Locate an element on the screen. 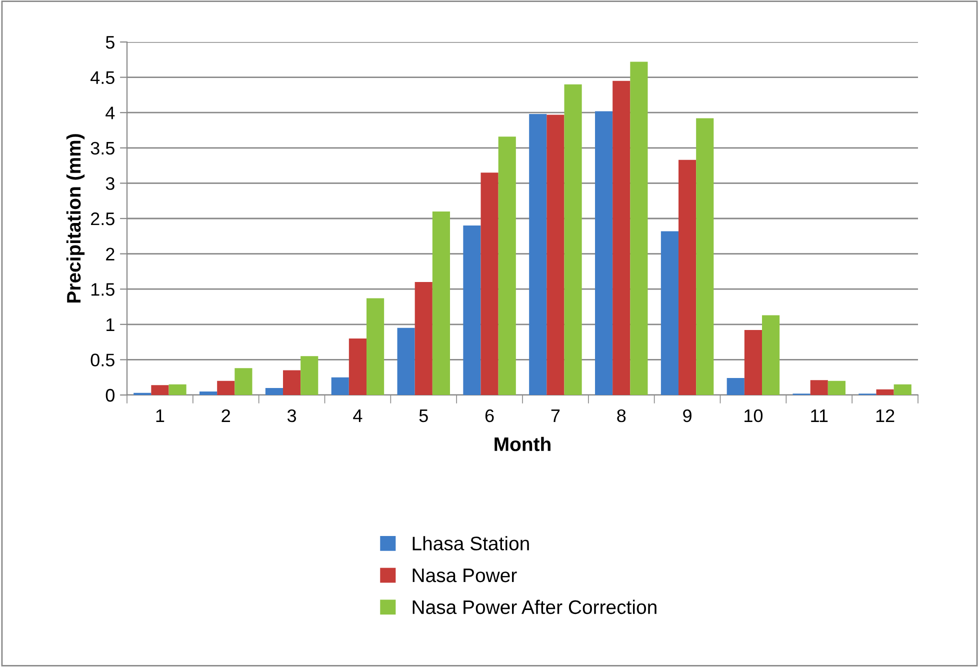 Image resolution: width=979 pixels, height=667 pixels. x-axis-title: Month is located at coordinates (522, 444).